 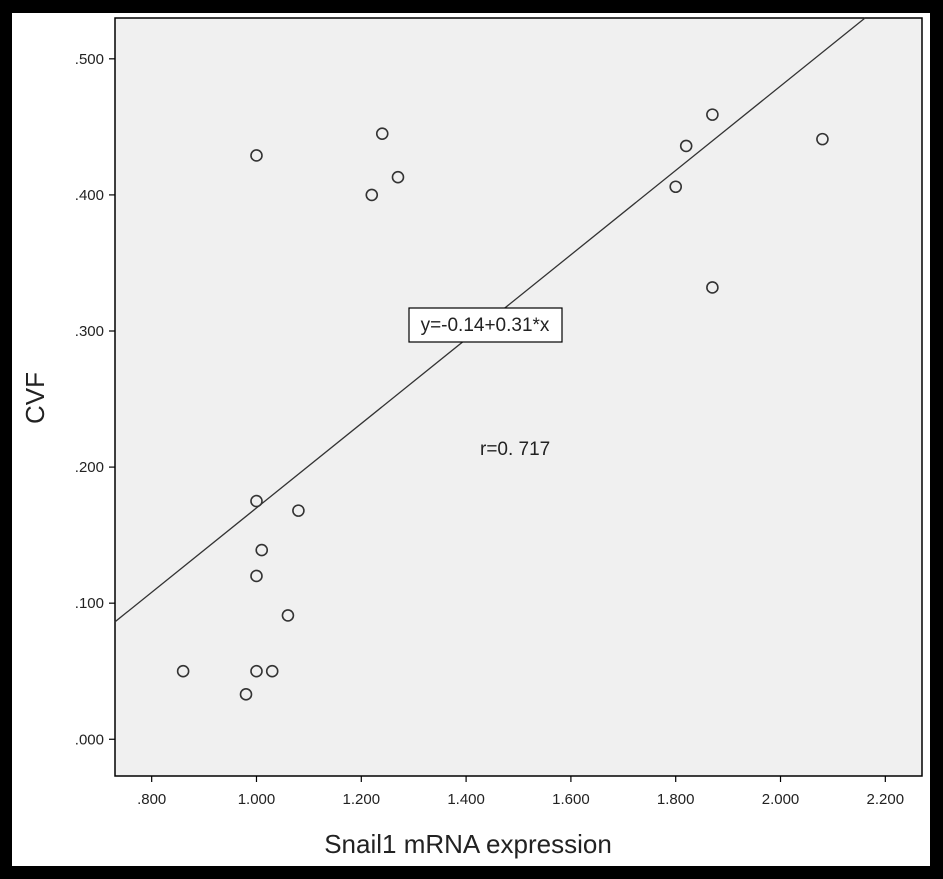 What do you see at coordinates (35, 398) in the screenshot?
I see `y-axis-title: CVF` at bounding box center [35, 398].